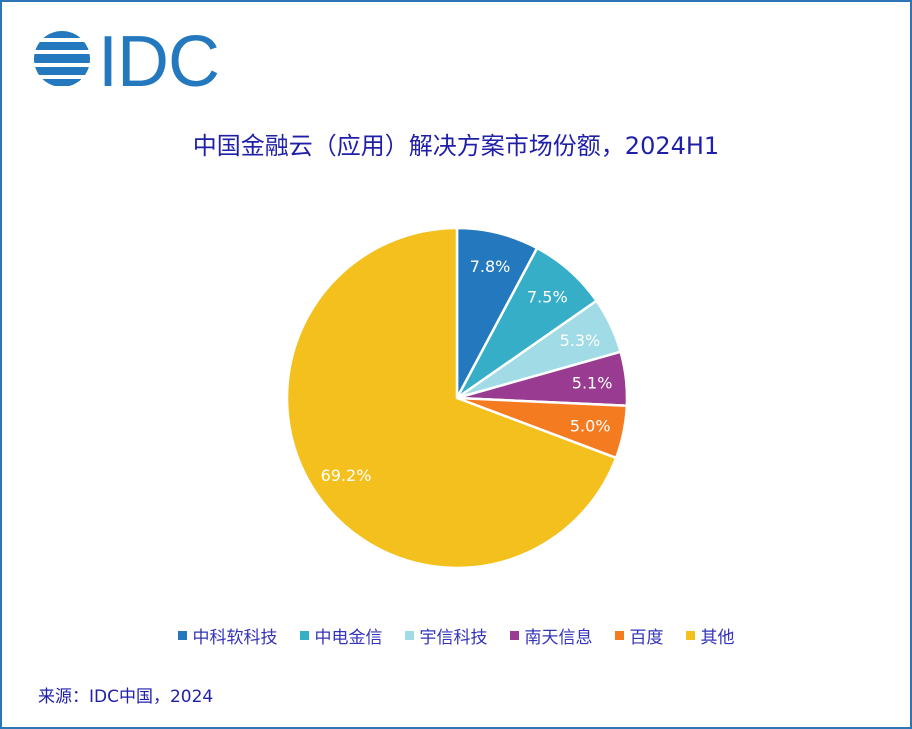  Describe the element at coordinates (580, 340) in the screenshot. I see `data-label: 5.3%` at that location.